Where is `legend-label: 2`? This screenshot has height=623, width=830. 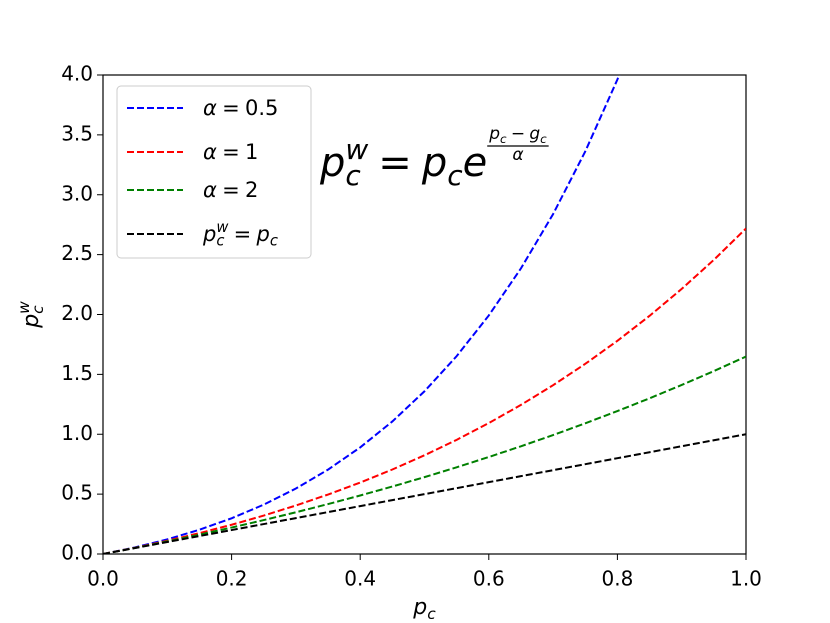
legend-label: 2 is located at coordinates (251, 190).